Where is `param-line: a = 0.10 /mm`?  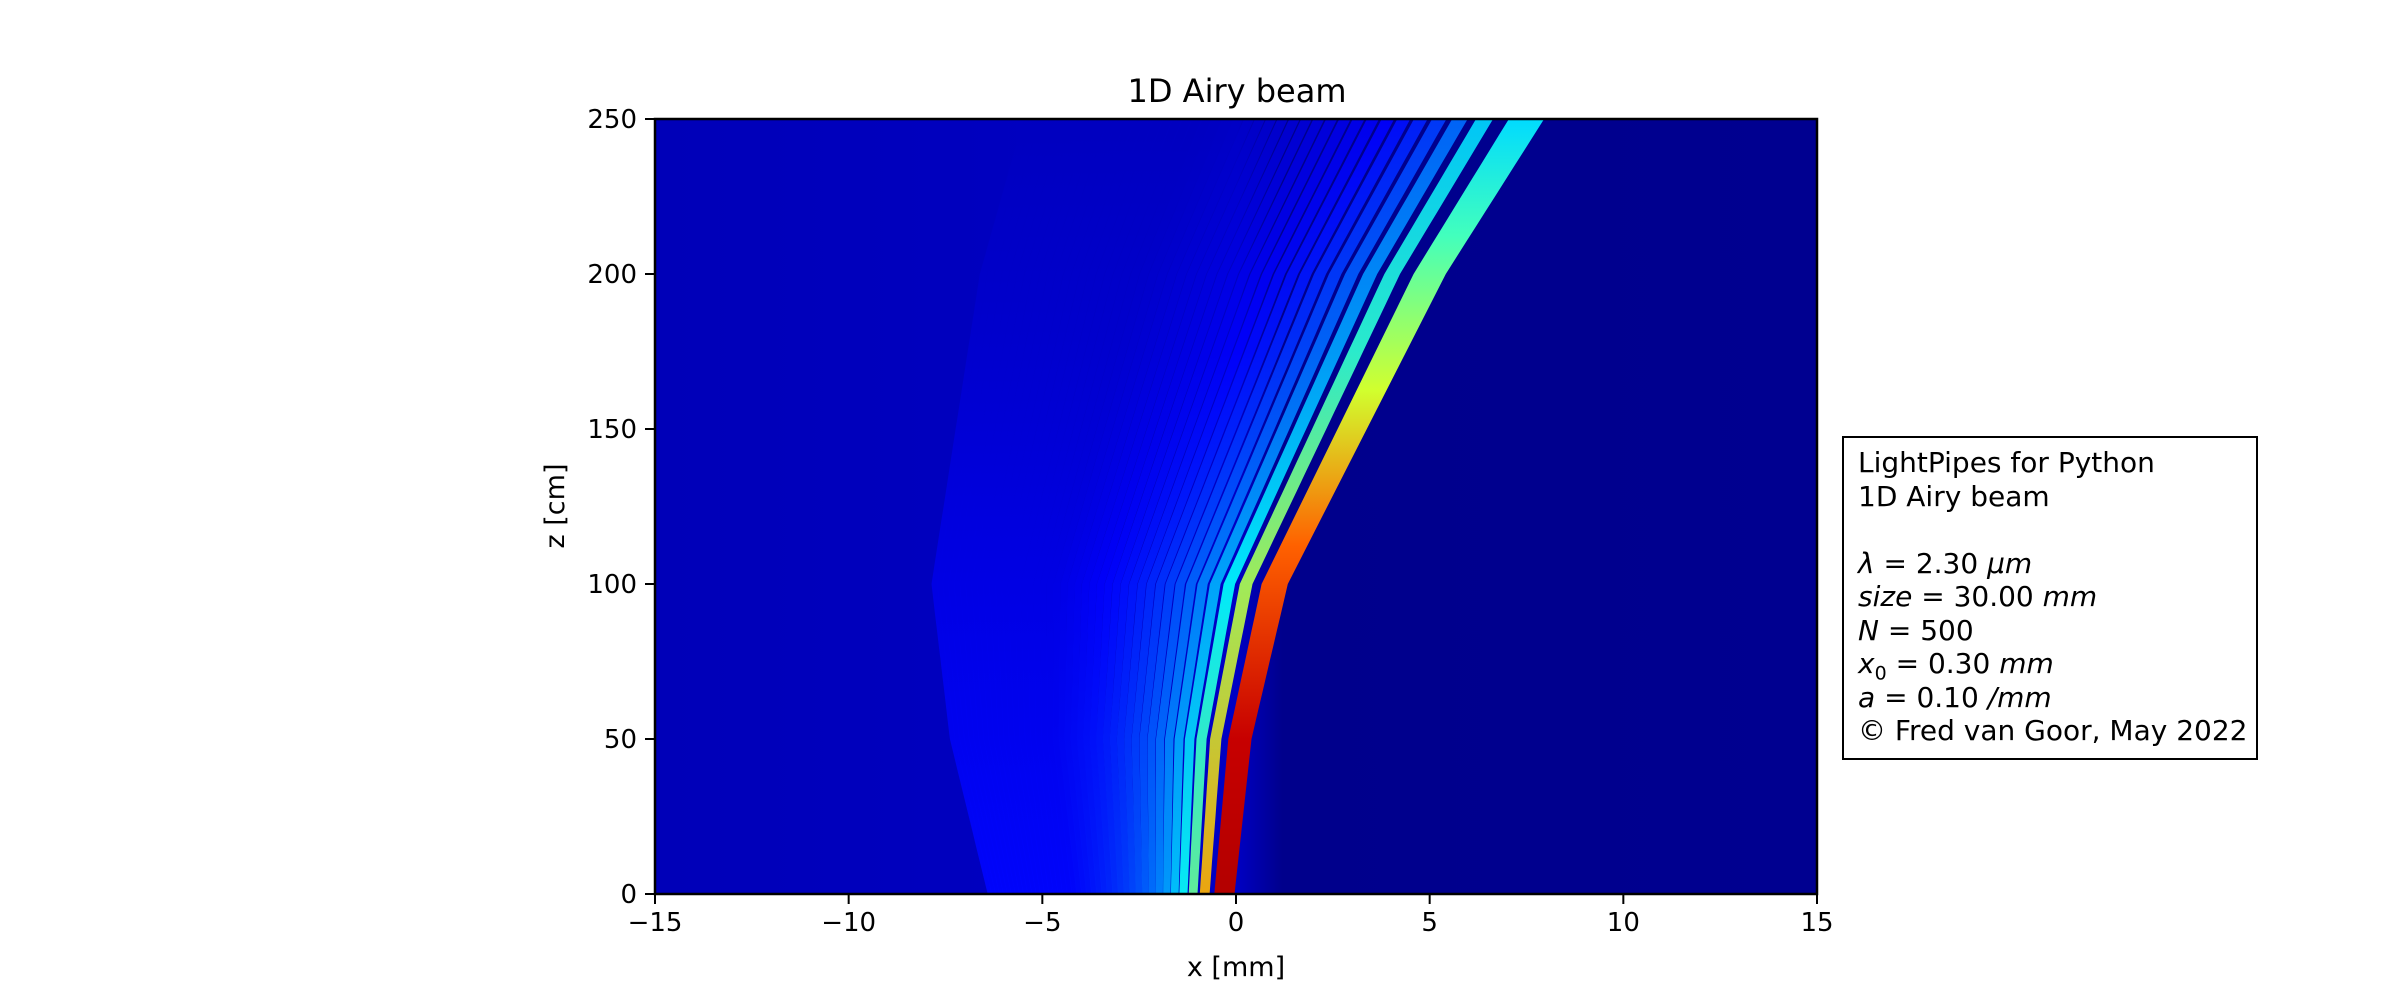 param-line: a = 0.10 /mm is located at coordinates (1955, 697).